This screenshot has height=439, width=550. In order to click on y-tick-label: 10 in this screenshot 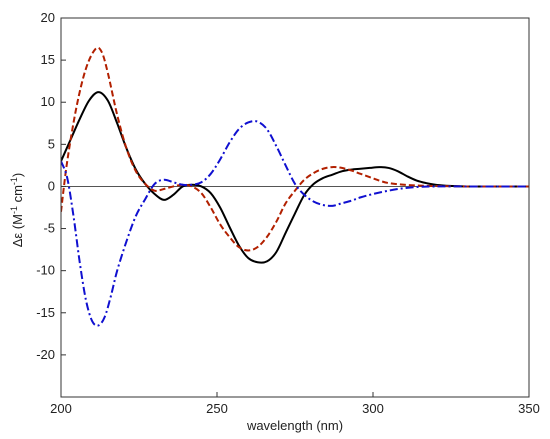, I will do `click(48, 101)`.